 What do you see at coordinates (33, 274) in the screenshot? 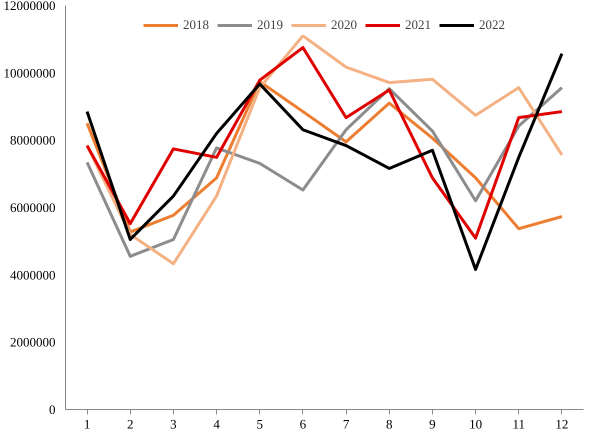
I see `y-tick-label: 4000000` at bounding box center [33, 274].